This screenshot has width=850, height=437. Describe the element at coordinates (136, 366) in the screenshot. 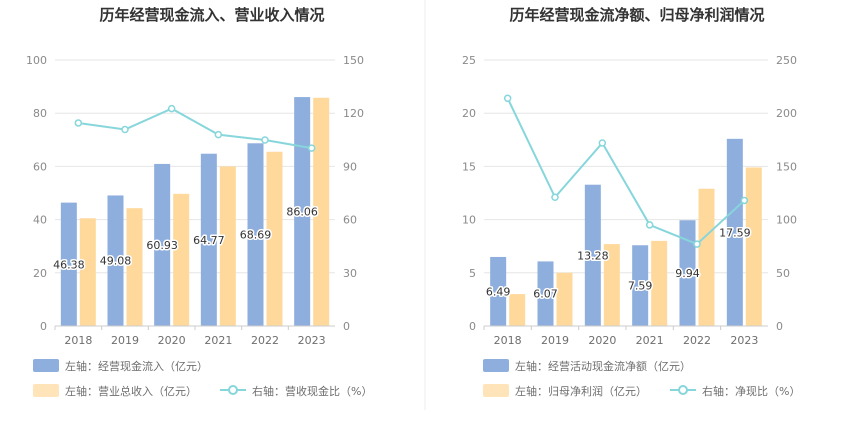

I see `legend-label-cash-inflow: 左轴：经营现金流入（亿元）` at that location.